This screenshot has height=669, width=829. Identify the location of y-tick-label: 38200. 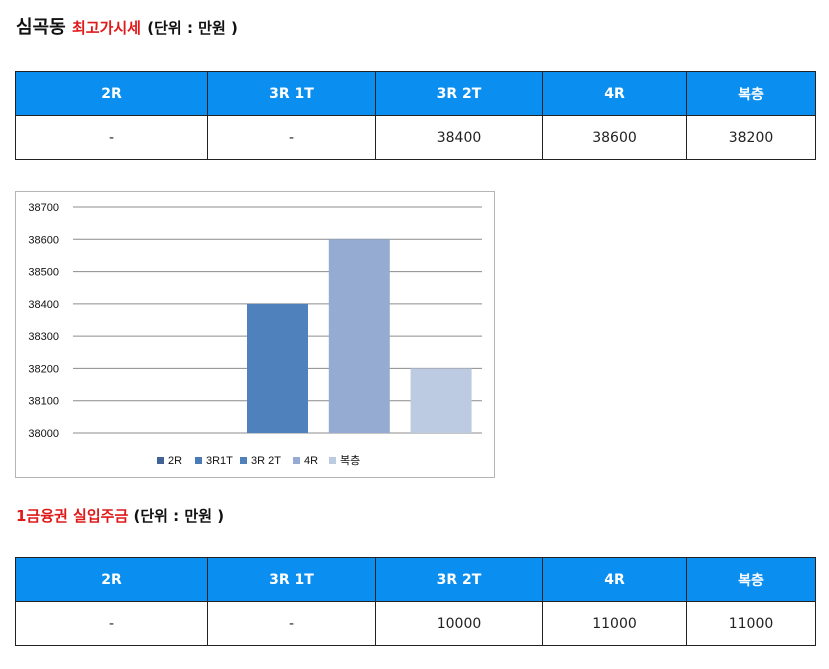
(43, 369).